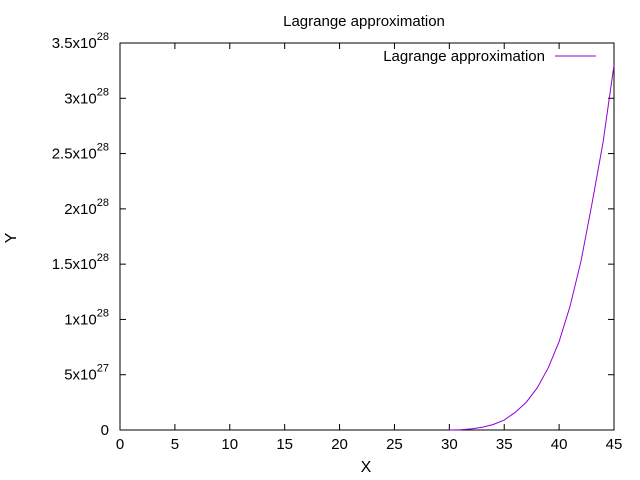 This screenshot has width=640, height=480. What do you see at coordinates (80, 375) in the screenshot?
I see `y-tick-mantissa: 5x10` at bounding box center [80, 375].